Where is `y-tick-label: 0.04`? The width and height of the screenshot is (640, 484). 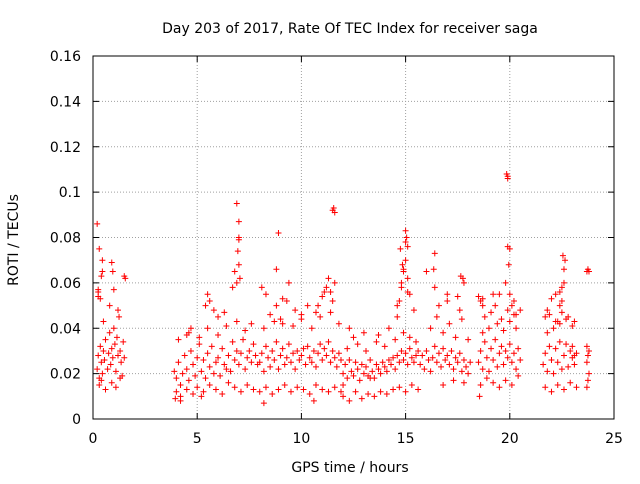 y-tick-label: 0.04 is located at coordinates (65, 329).